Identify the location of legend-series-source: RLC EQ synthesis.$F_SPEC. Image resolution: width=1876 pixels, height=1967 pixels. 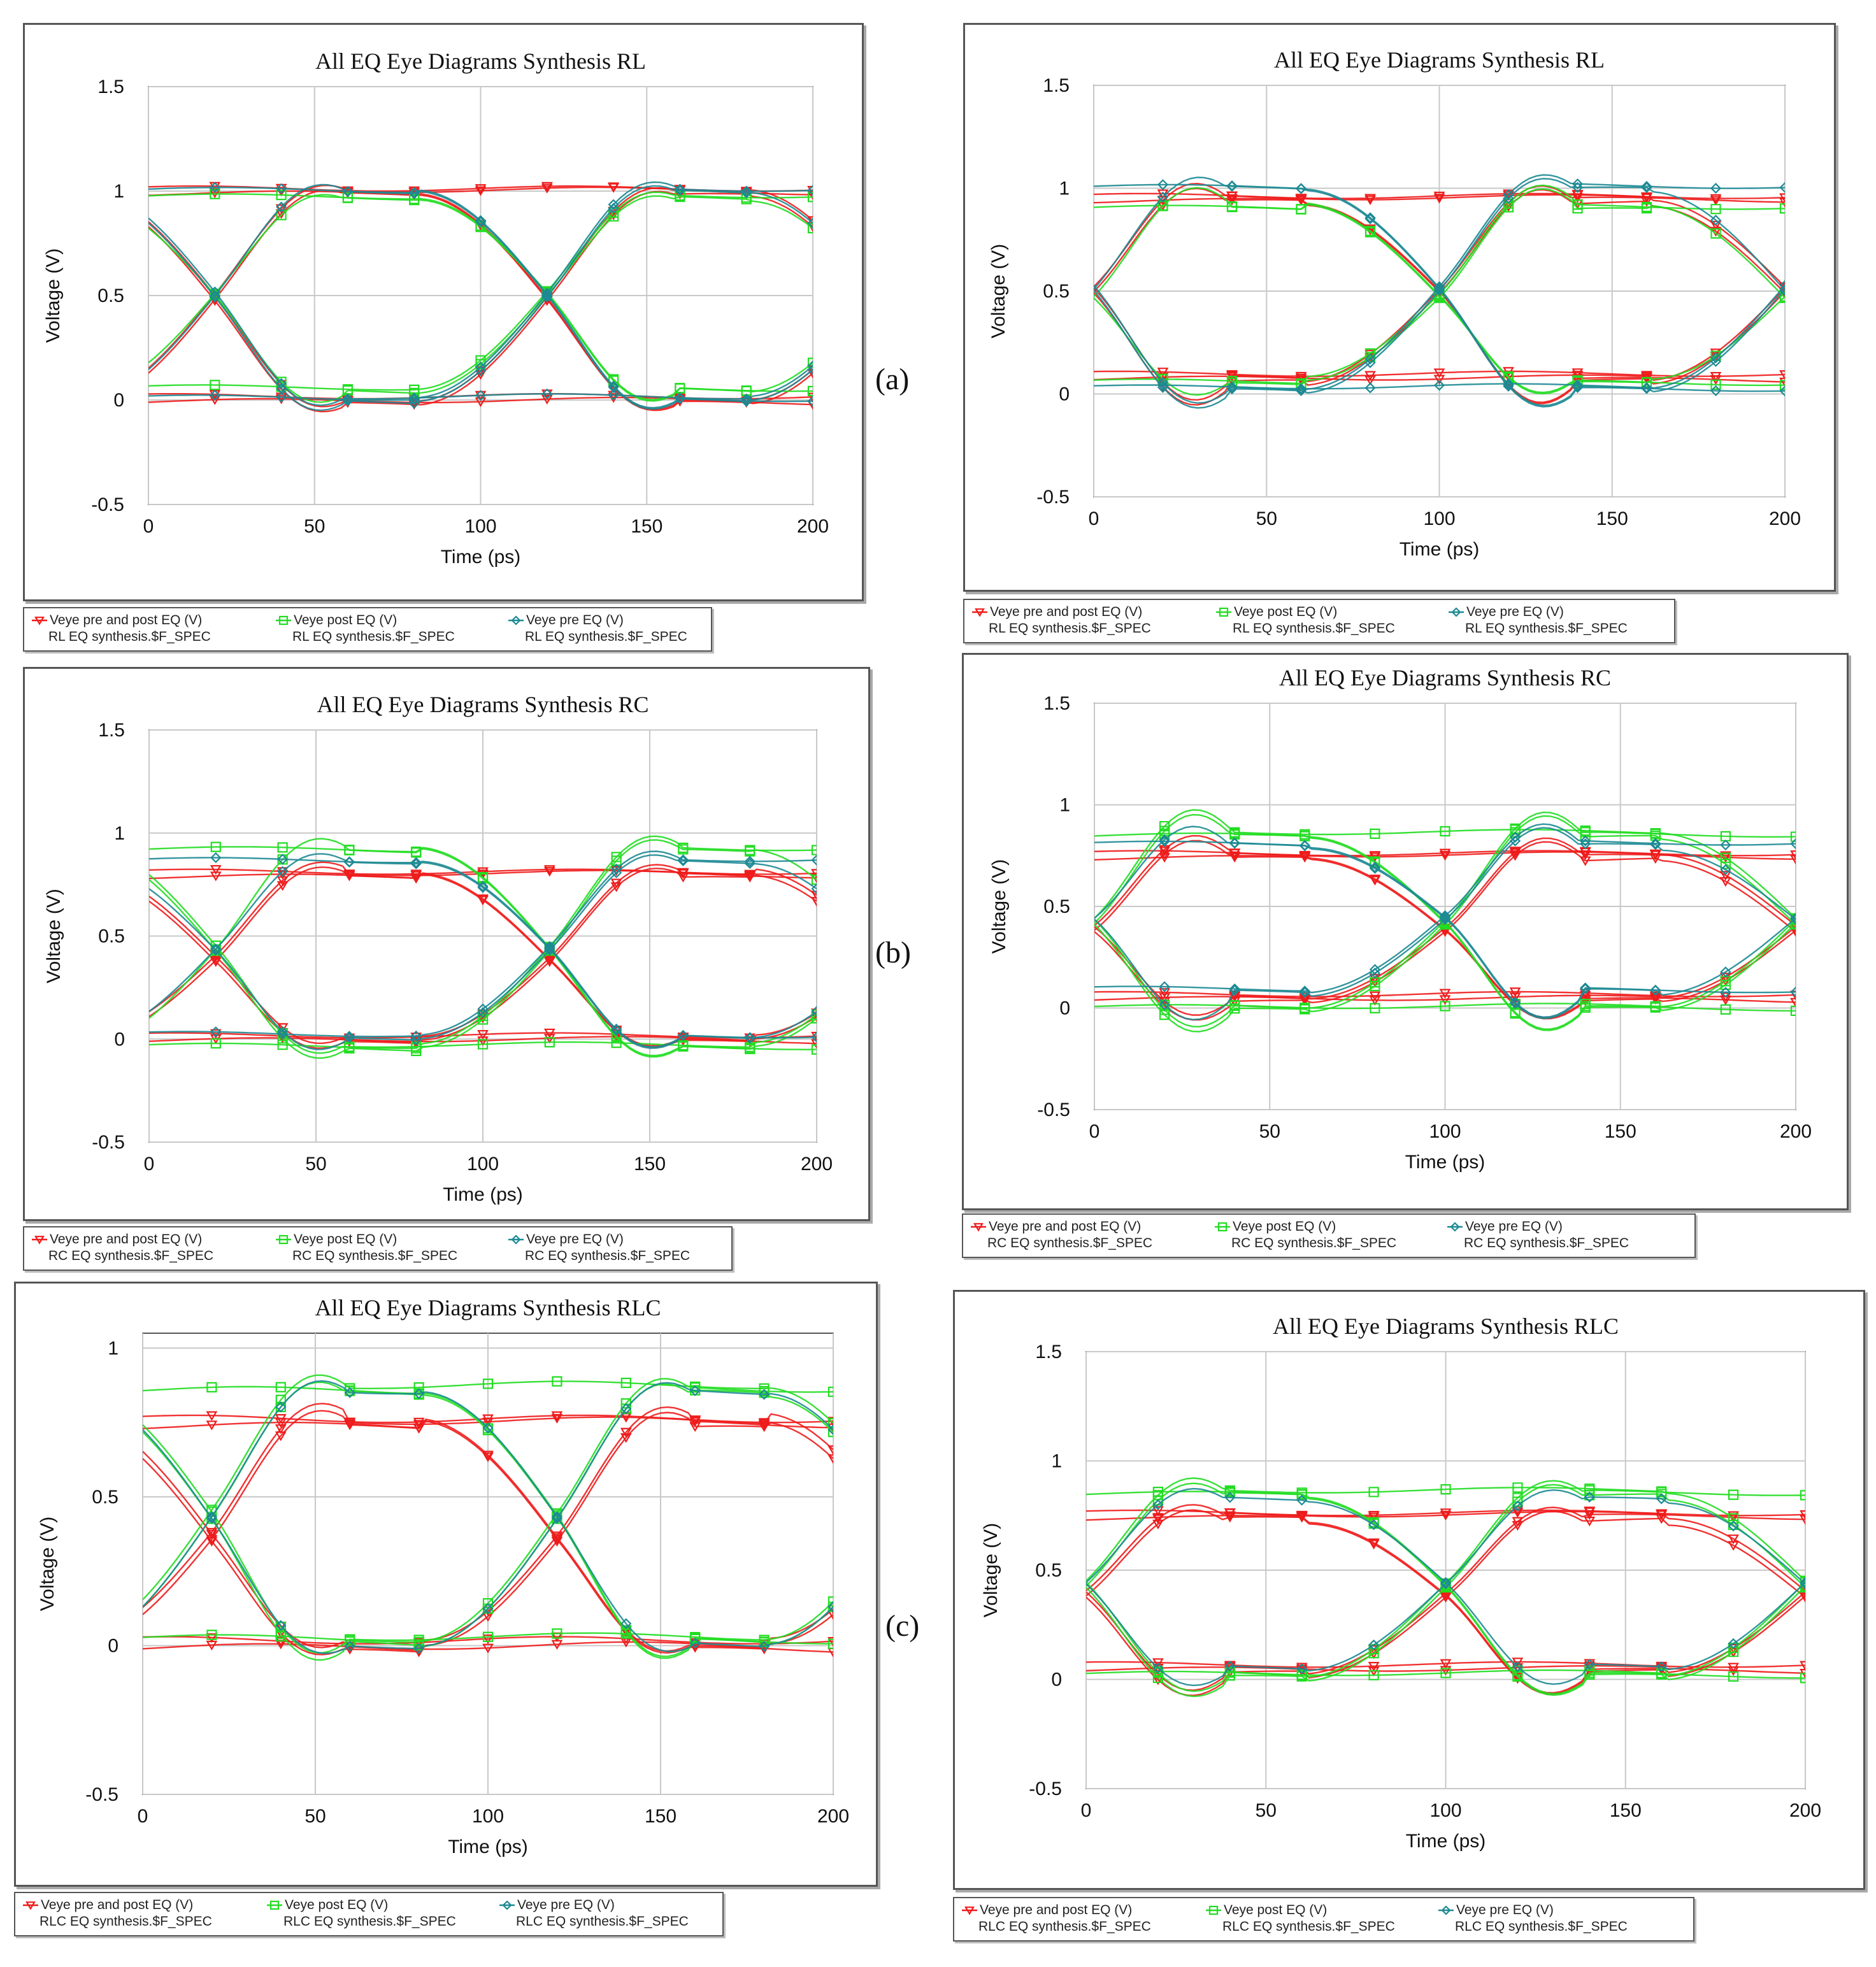
(125, 1921).